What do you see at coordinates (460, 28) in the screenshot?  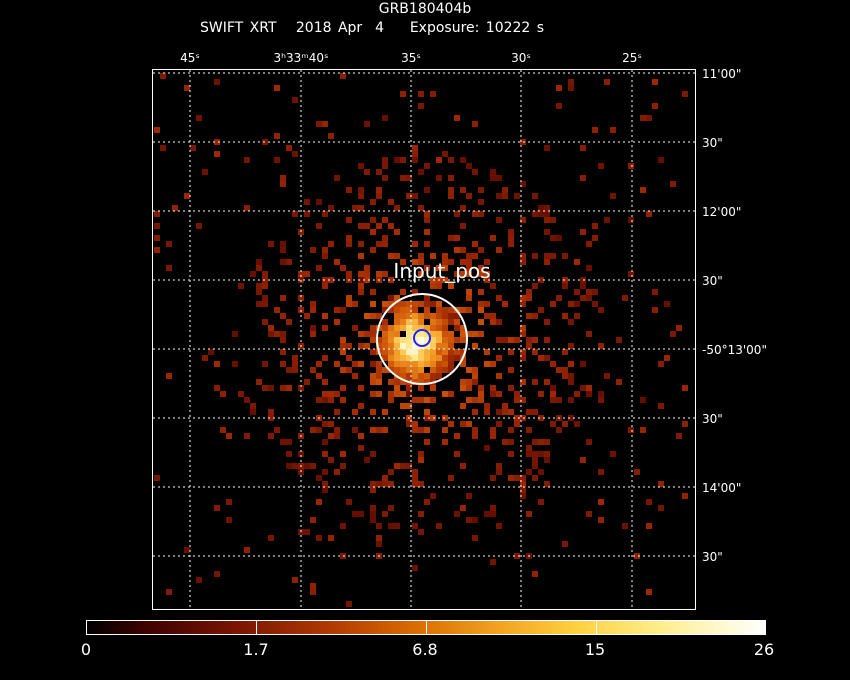 I see `observation-info: SWIFT XRT 2018 Apr 4 Exposure: 10222 s` at bounding box center [460, 28].